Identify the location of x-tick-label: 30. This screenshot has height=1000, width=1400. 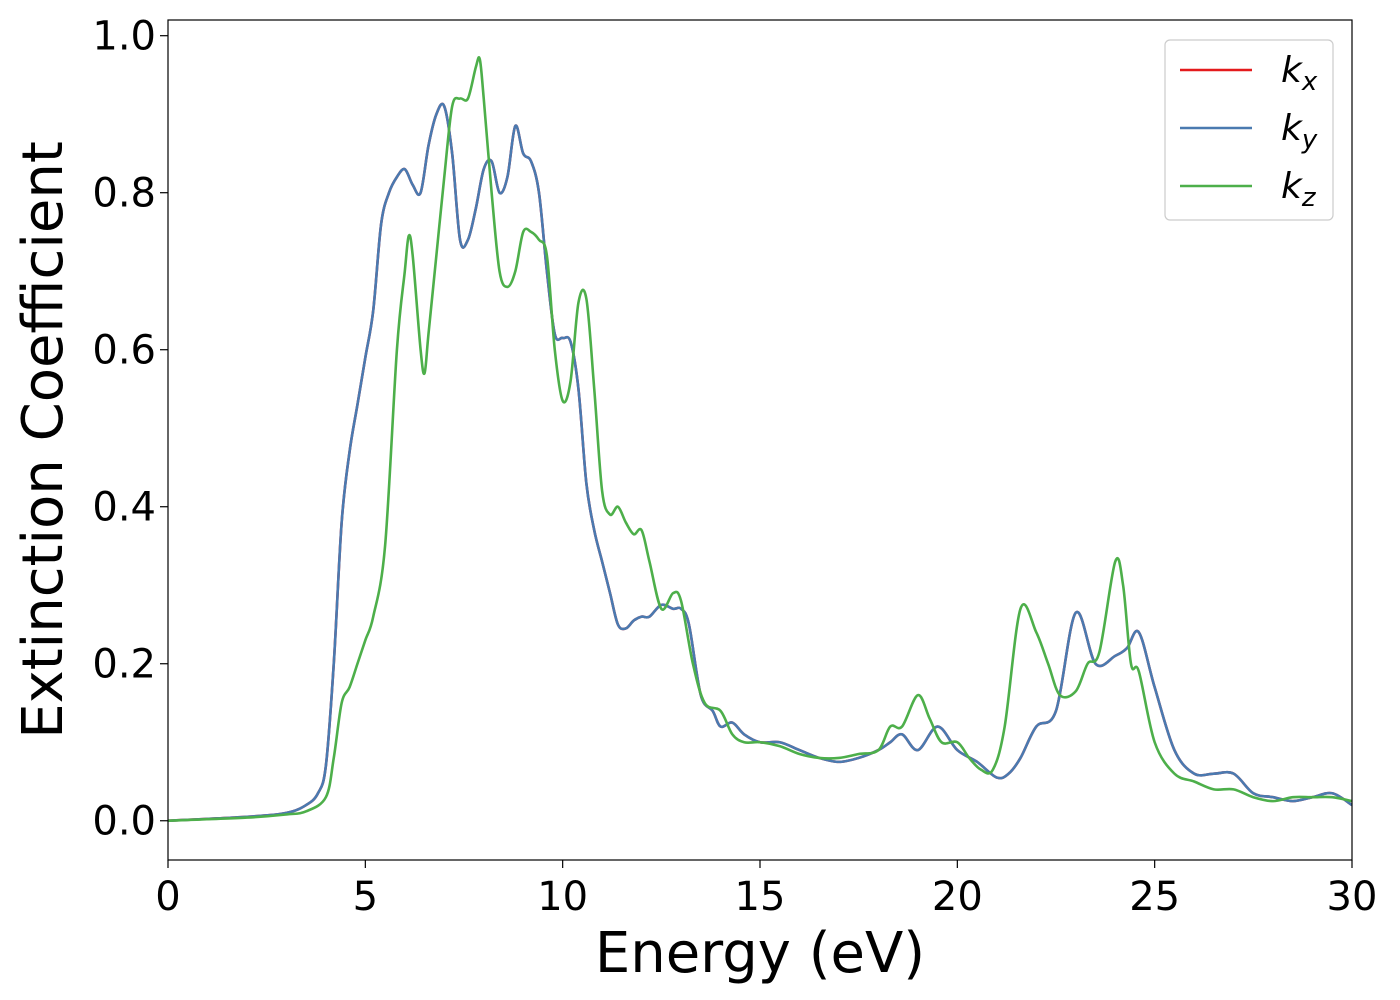
(1352, 897).